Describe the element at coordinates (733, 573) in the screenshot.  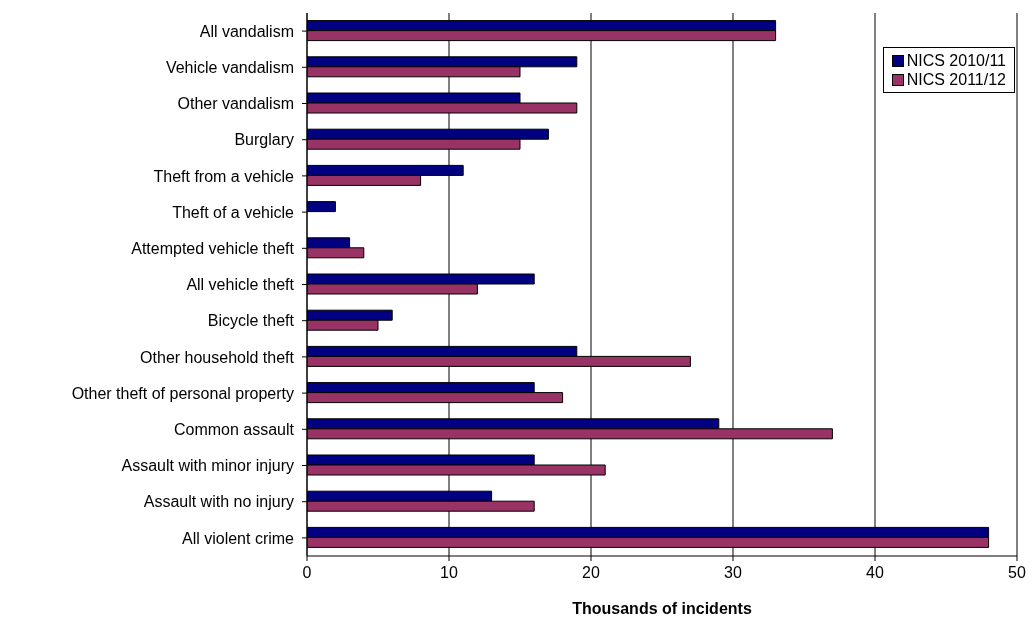
I see `x-tick-label: 30` at that location.